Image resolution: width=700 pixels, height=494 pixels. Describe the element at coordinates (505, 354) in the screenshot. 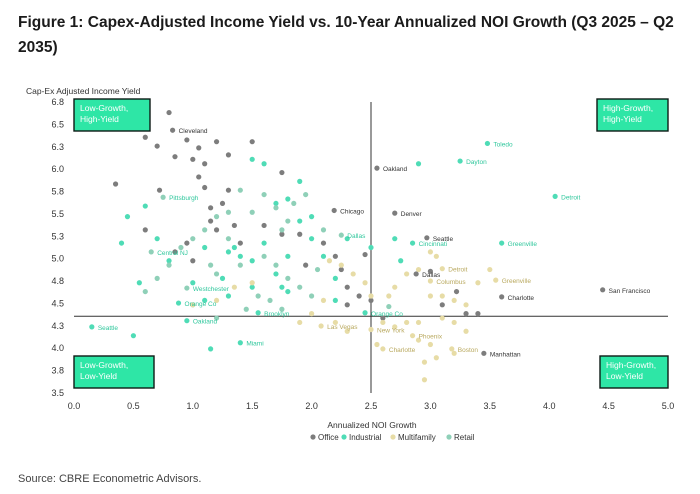

I see `point-label: Manhattan` at that location.